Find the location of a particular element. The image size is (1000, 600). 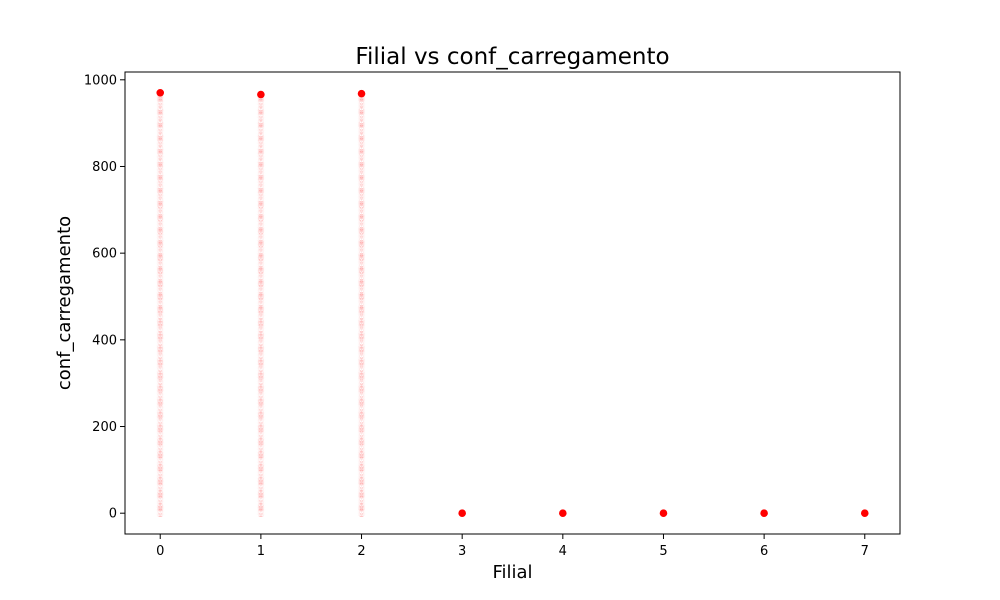

y-tick-label: 0 is located at coordinates (113, 514).